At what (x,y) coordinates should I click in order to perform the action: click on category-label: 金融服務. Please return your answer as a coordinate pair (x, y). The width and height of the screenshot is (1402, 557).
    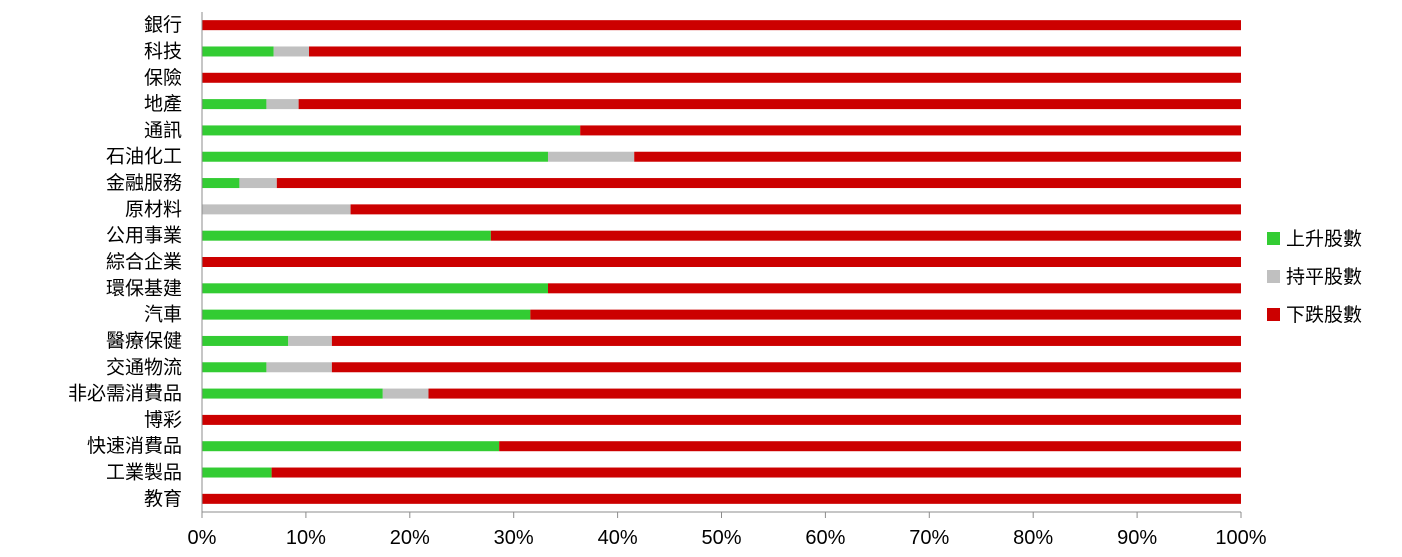
    Looking at the image, I should click on (144, 183).